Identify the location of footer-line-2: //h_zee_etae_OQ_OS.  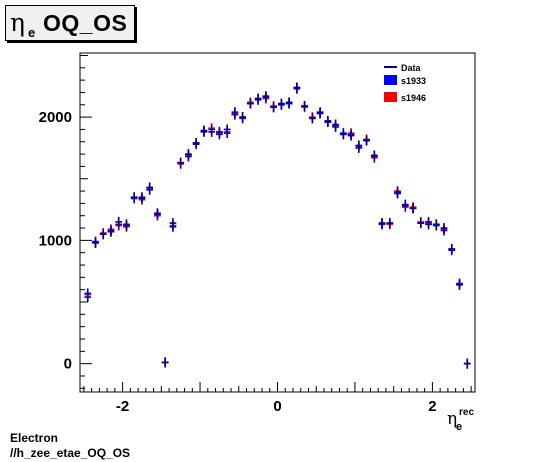
(70, 453).